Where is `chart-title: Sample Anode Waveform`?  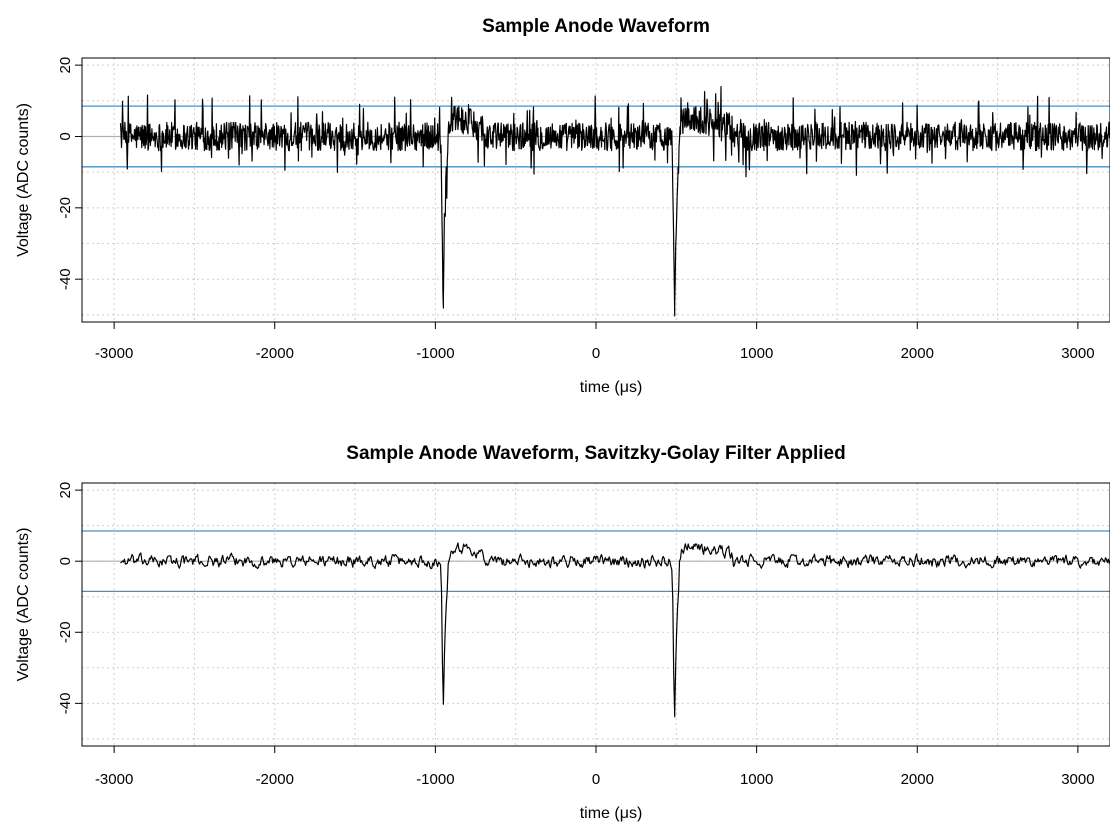 chart-title: Sample Anode Waveform is located at coordinates (596, 26).